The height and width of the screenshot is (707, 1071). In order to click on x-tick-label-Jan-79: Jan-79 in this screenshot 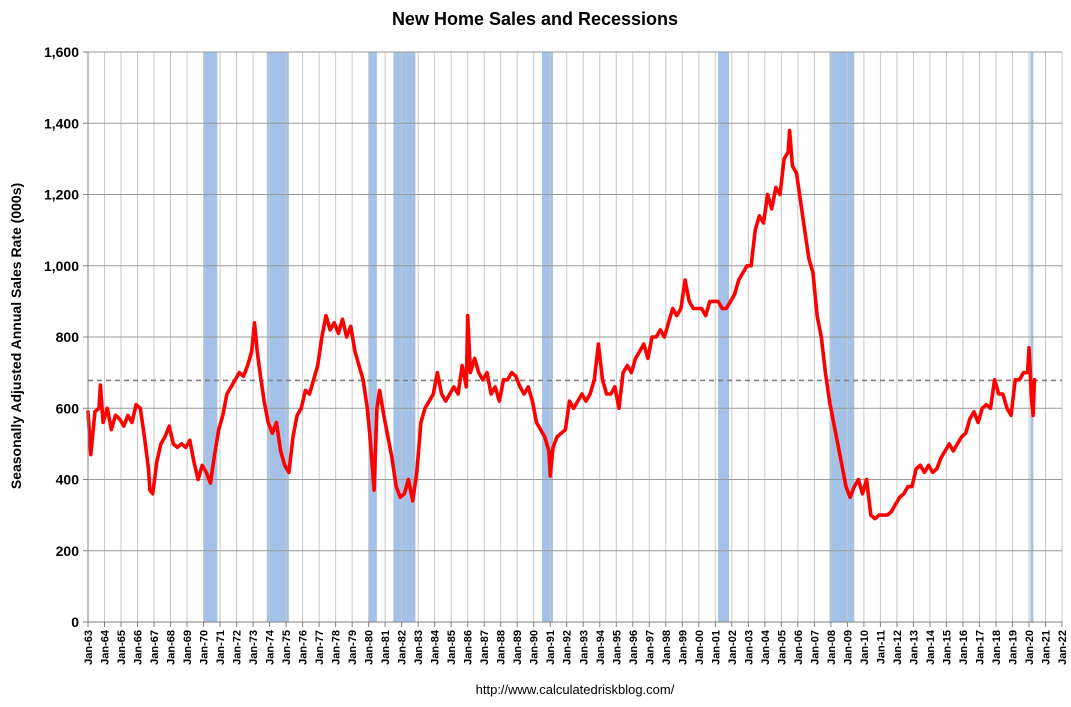, I will do `click(353, 647)`.